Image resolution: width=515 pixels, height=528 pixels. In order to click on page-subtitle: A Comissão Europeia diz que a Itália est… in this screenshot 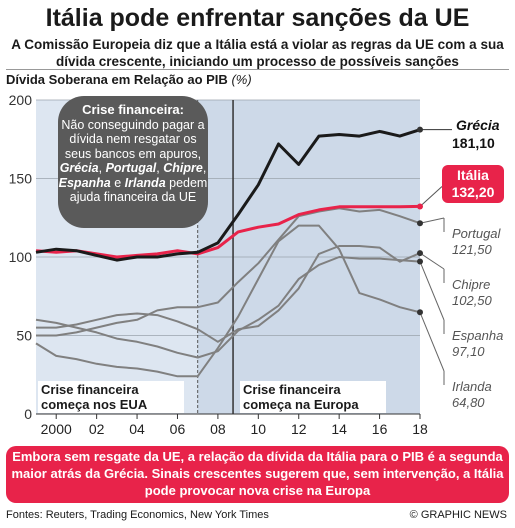, I will do `click(257, 53)`.